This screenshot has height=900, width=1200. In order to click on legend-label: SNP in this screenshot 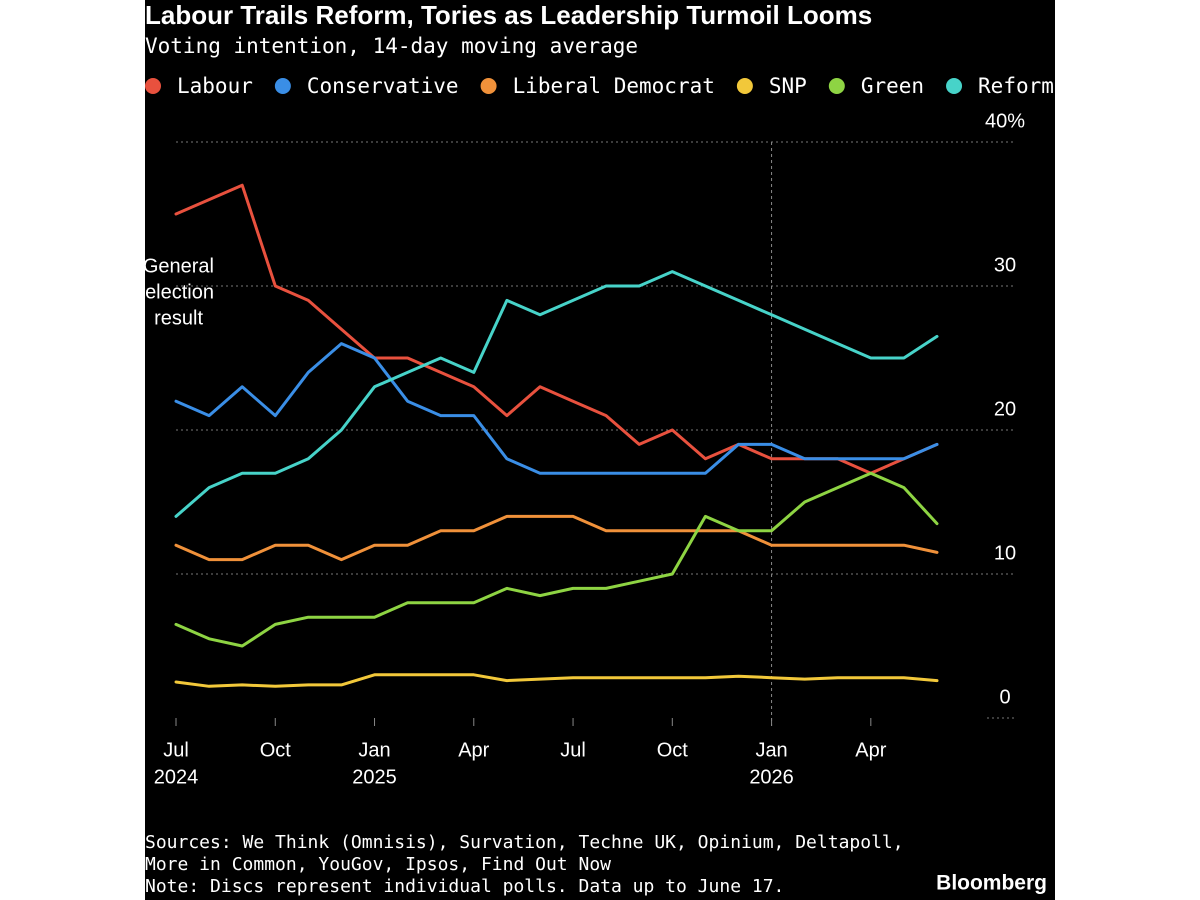, I will do `click(788, 86)`.